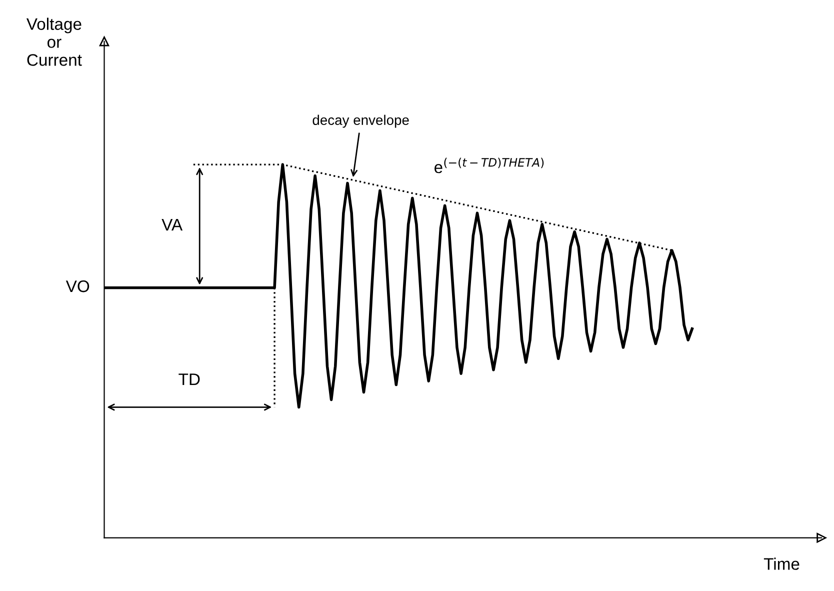 Image resolution: width=834 pixels, height=591 pixels. Describe the element at coordinates (189, 380) in the screenshot. I see `annotation: TD` at that location.